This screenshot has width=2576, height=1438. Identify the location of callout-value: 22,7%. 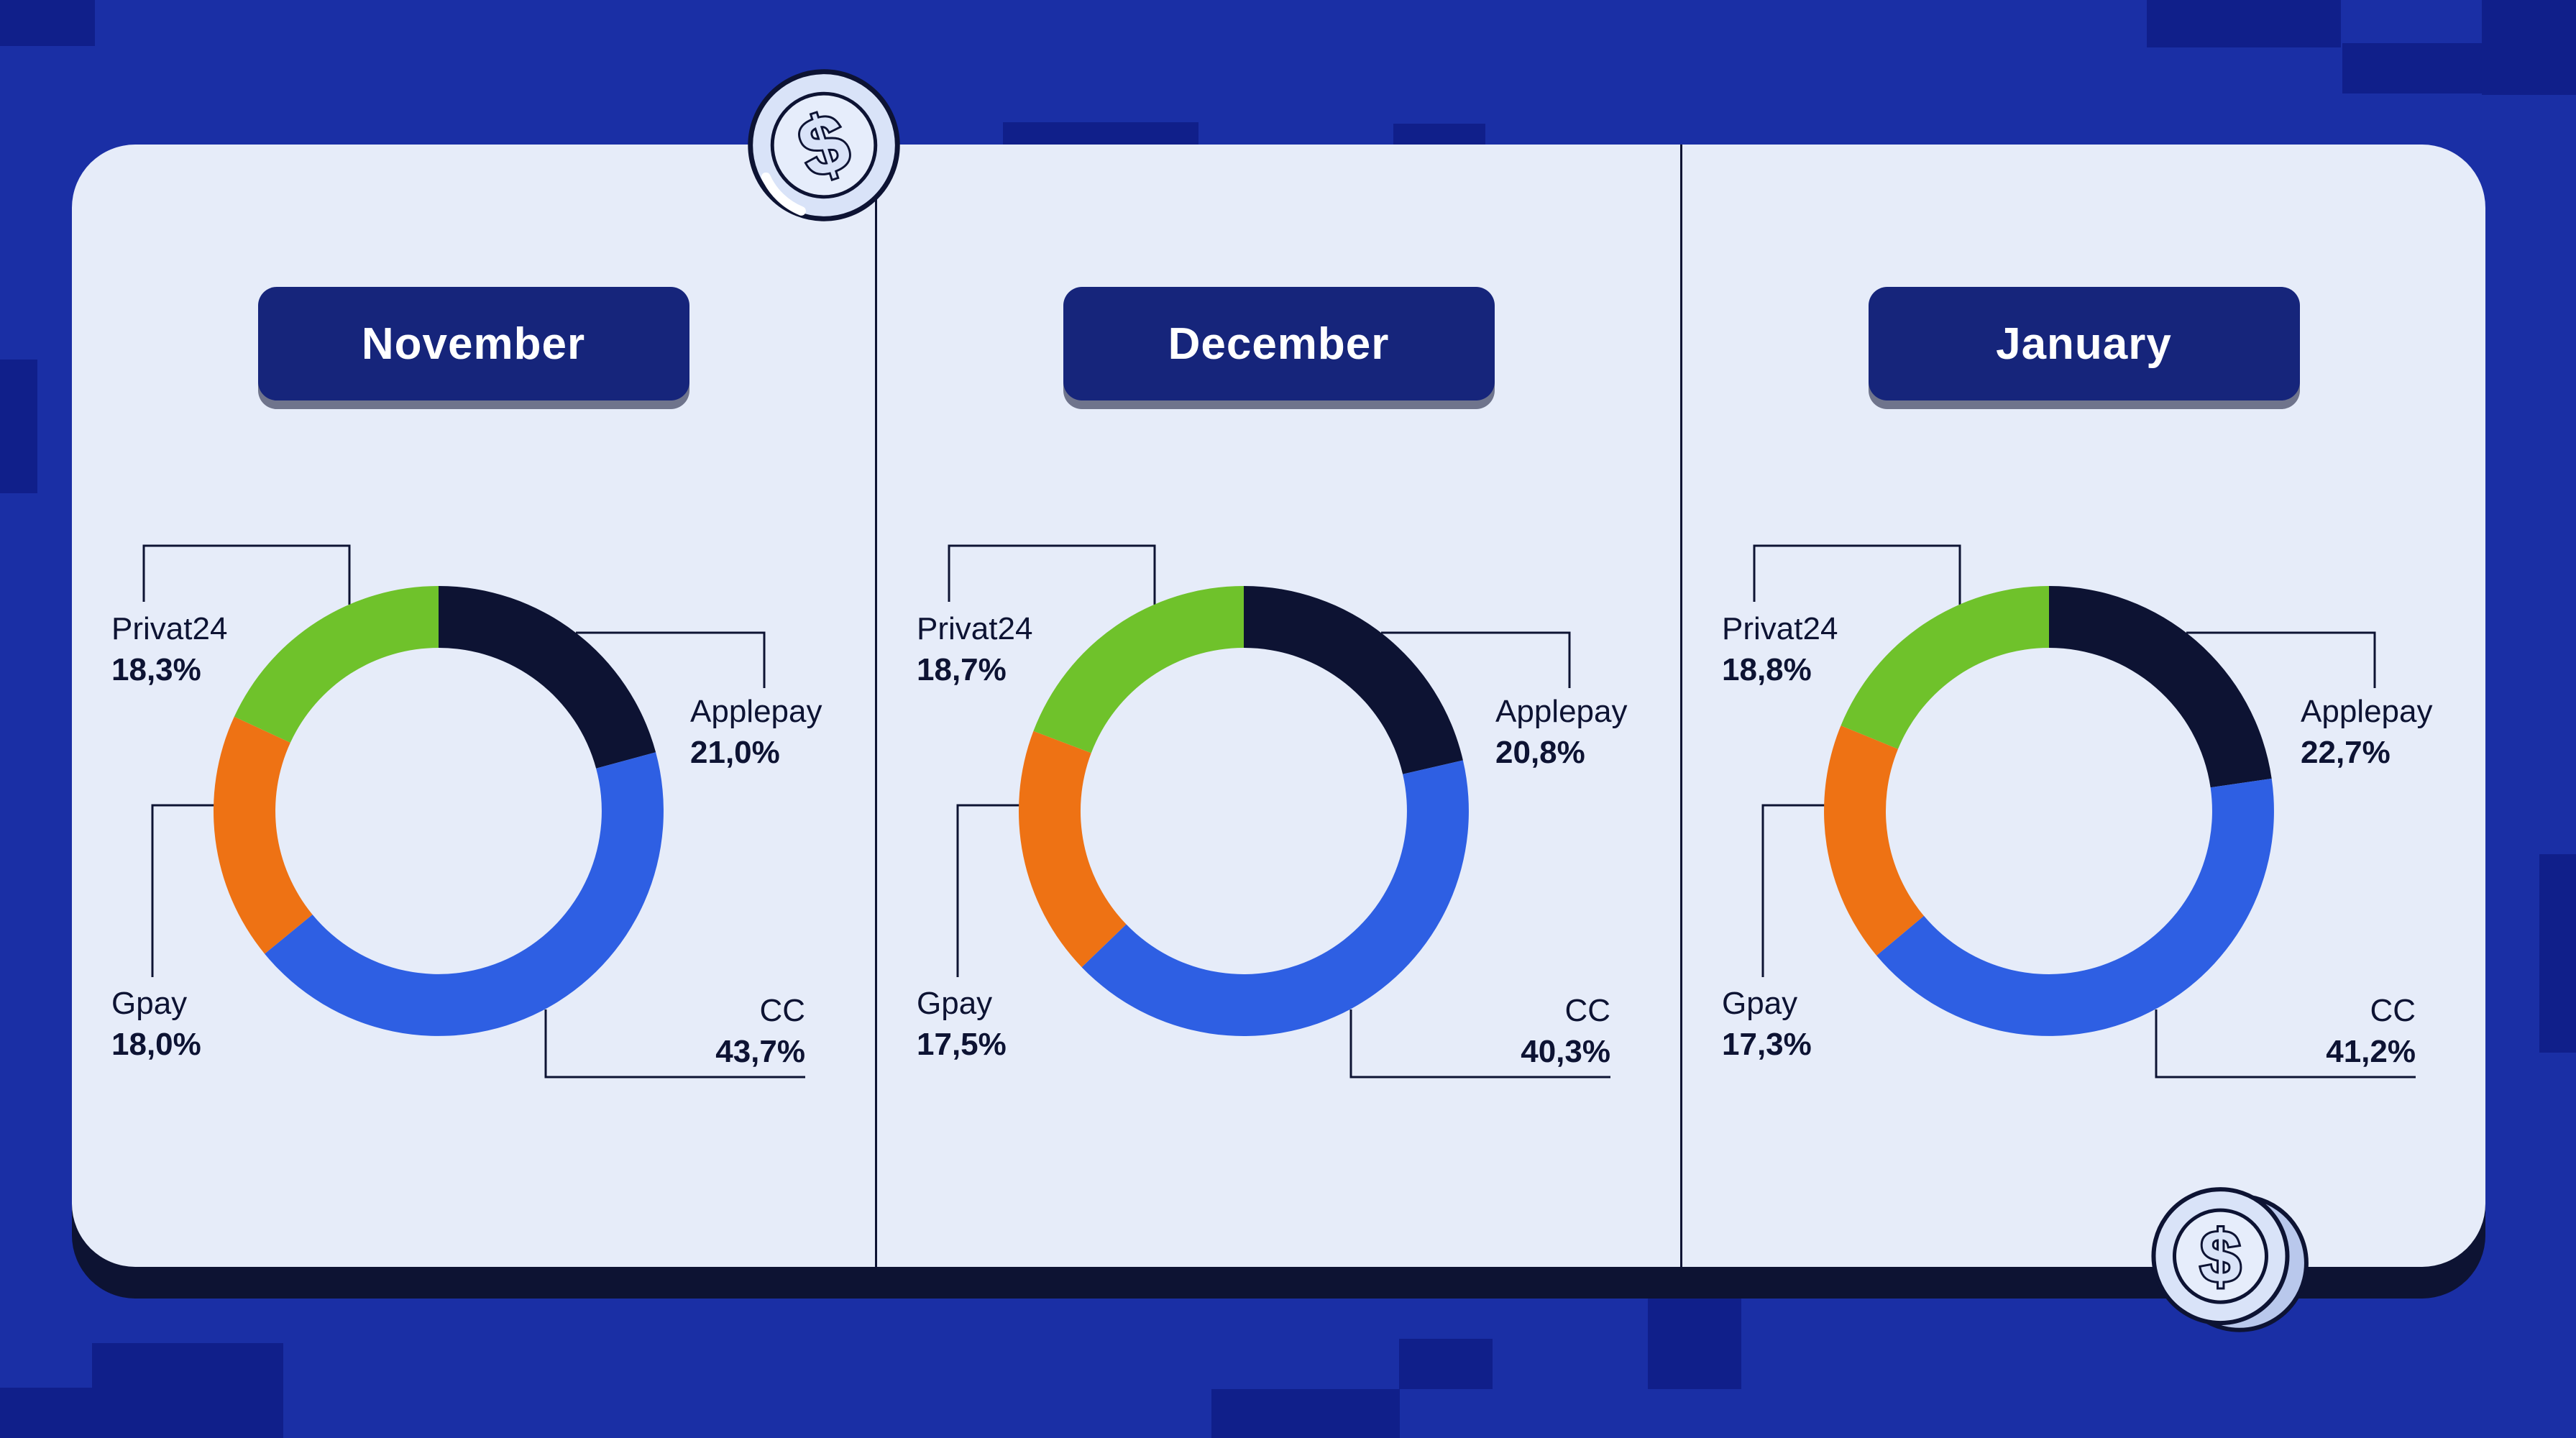
(2346, 752).